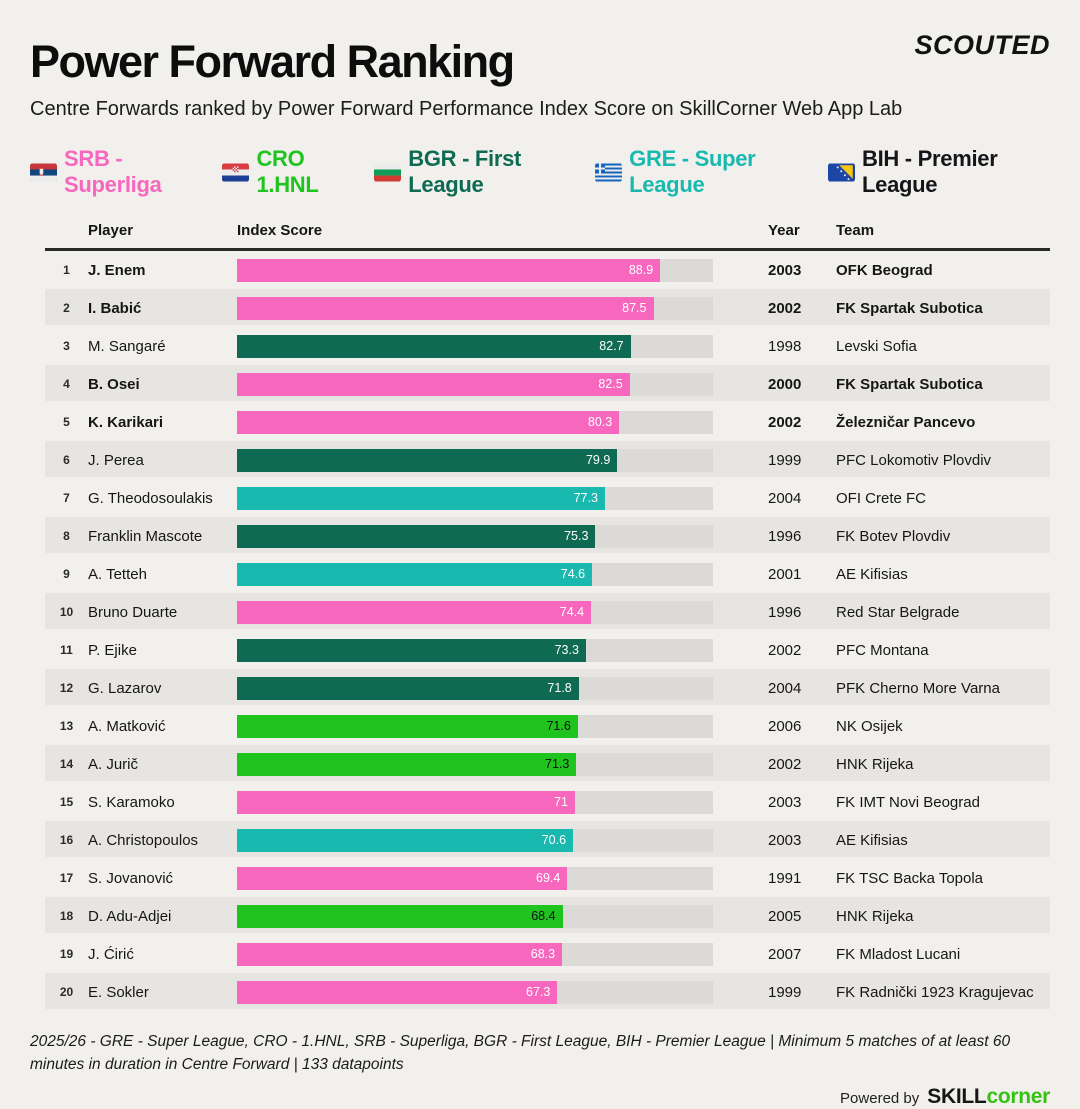 The height and width of the screenshot is (1109, 1080). What do you see at coordinates (416, 536) in the screenshot?
I see `score-bar: 75.3` at bounding box center [416, 536].